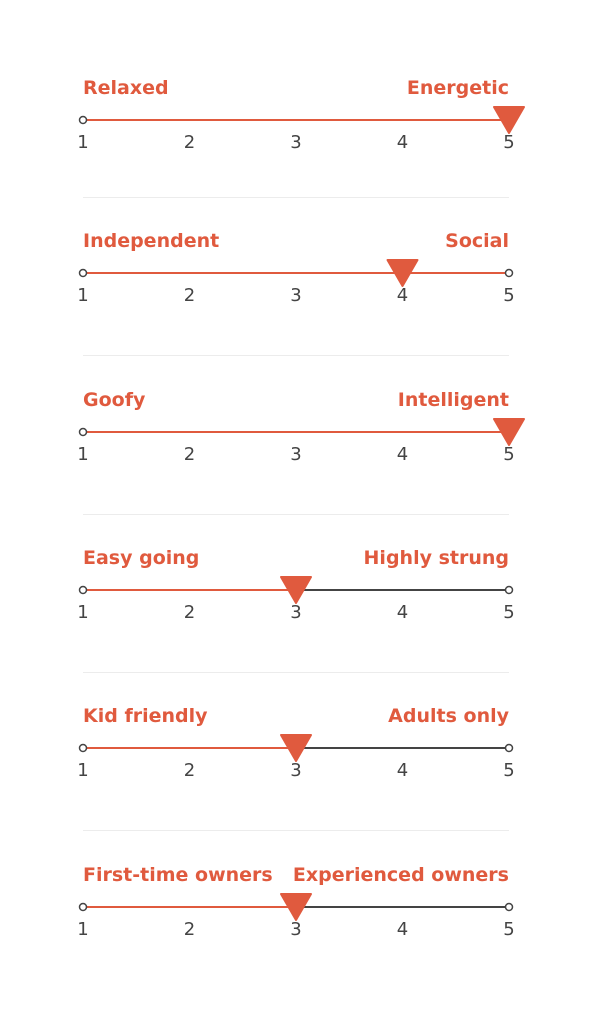 The width and height of the screenshot is (597, 1024). Describe the element at coordinates (453, 400) in the screenshot. I see `scale-right-label: Intelligent` at that location.